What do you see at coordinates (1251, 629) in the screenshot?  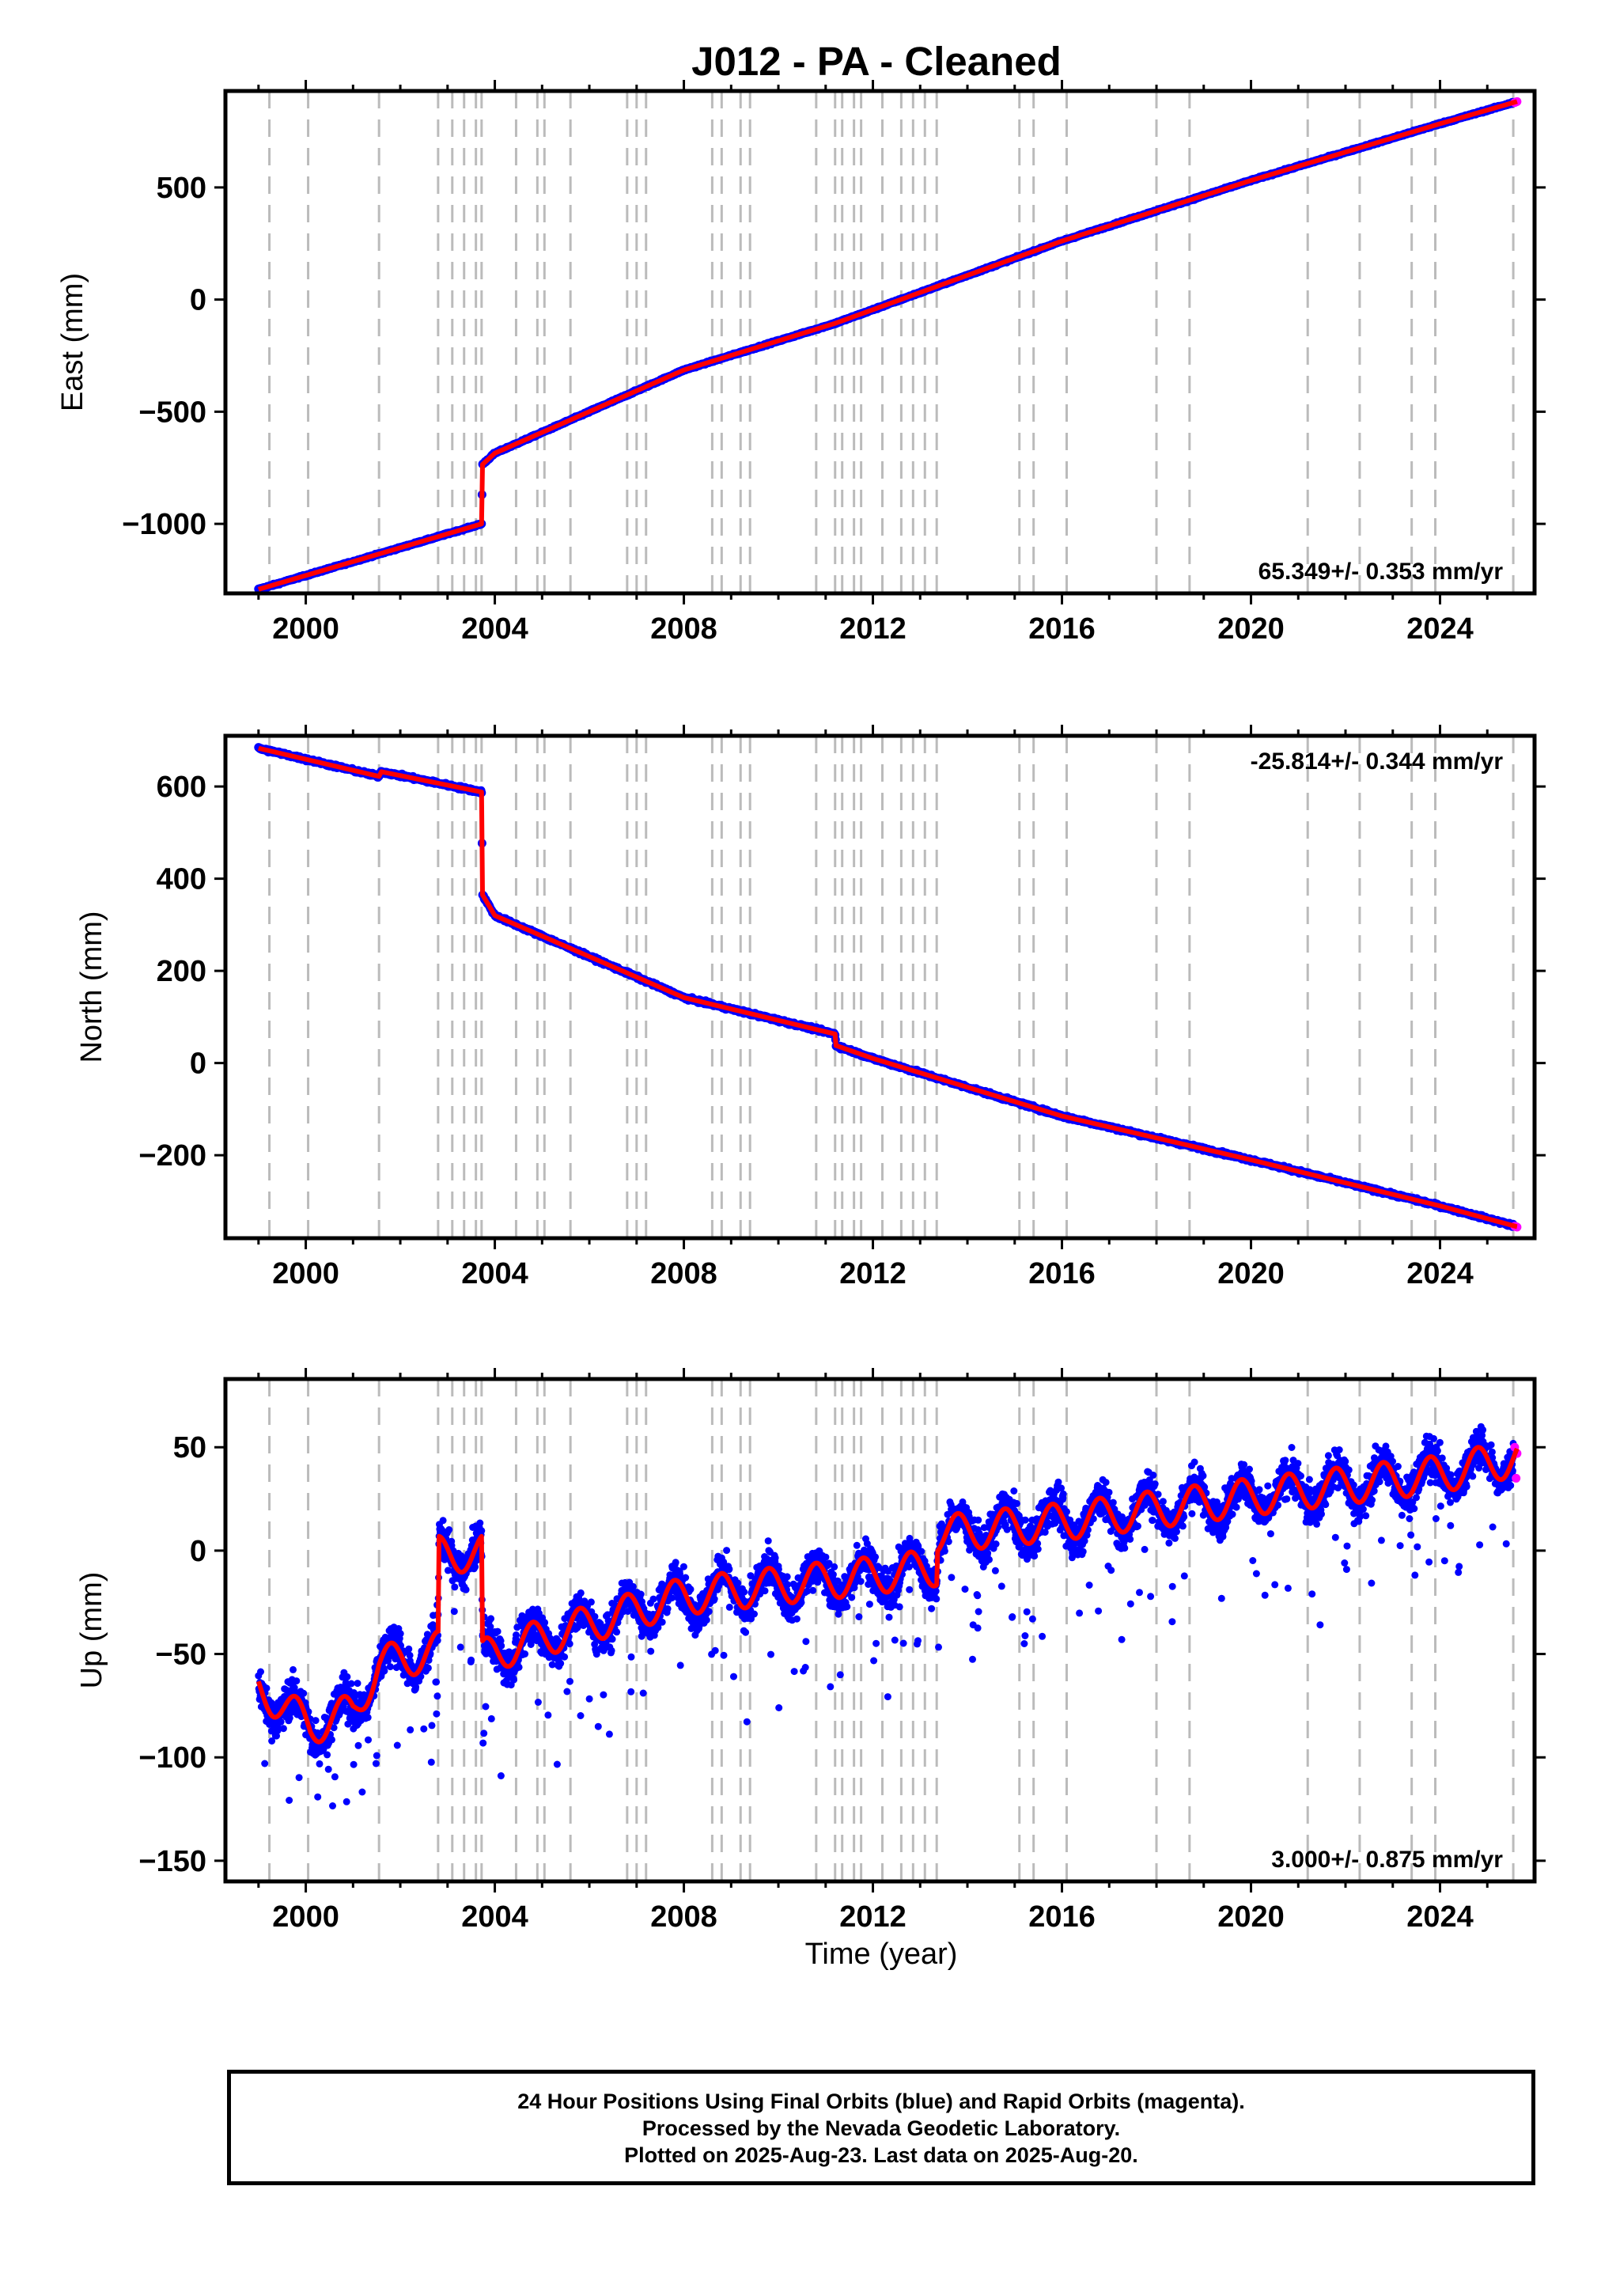 I see `x-tick-label: 2020` at bounding box center [1251, 629].